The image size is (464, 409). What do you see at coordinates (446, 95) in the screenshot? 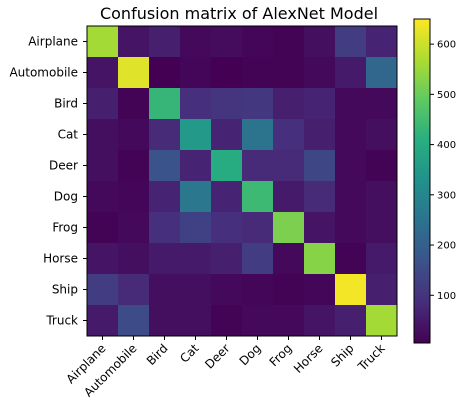
I see `colorbar-tick-label: 500` at bounding box center [446, 95].